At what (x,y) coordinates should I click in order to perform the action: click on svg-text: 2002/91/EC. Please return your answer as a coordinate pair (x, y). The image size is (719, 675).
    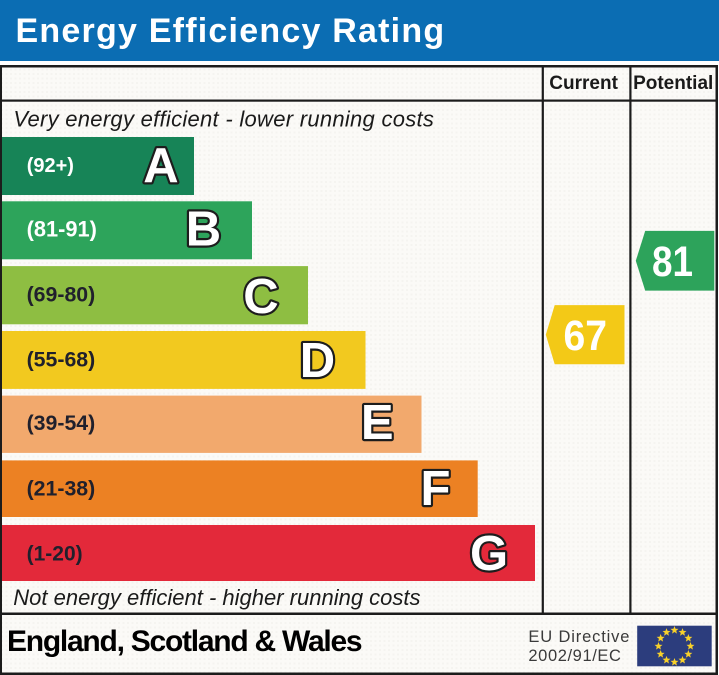
    Looking at the image, I should click on (574, 656).